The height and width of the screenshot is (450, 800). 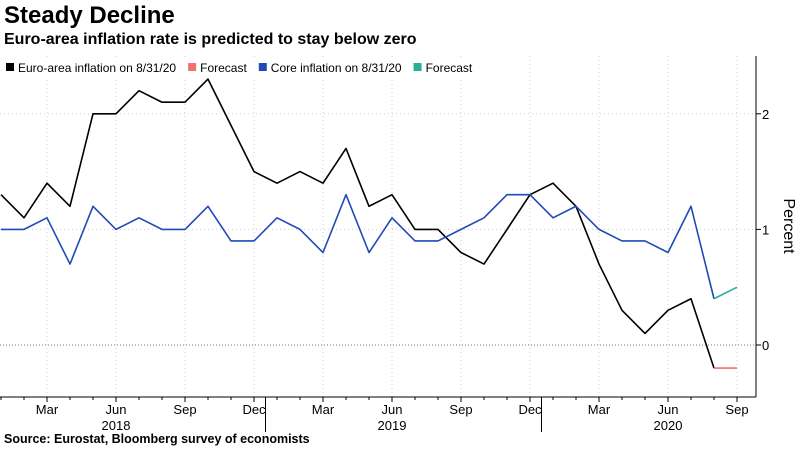 I want to click on legend-background, so click(x=251, y=68).